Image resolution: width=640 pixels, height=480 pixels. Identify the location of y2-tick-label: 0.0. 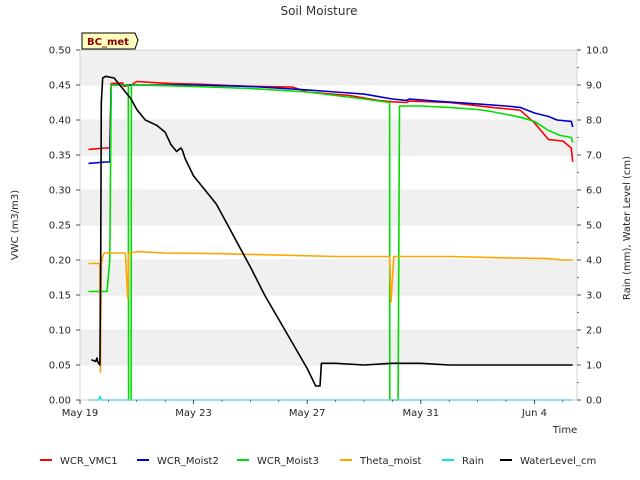
(594, 401).